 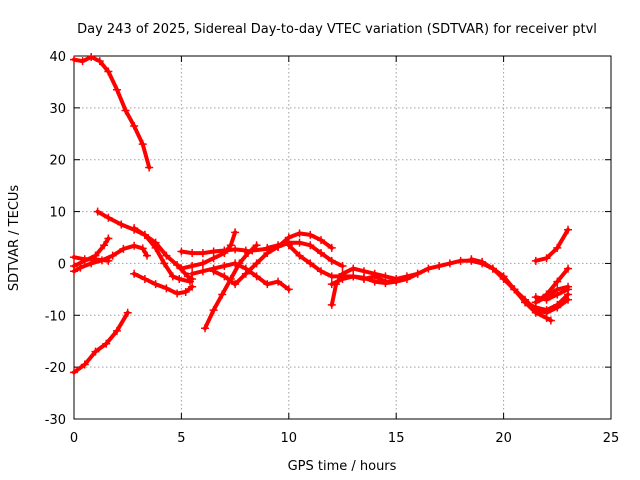 I want to click on y-tick-label: 40, so click(x=57, y=57).